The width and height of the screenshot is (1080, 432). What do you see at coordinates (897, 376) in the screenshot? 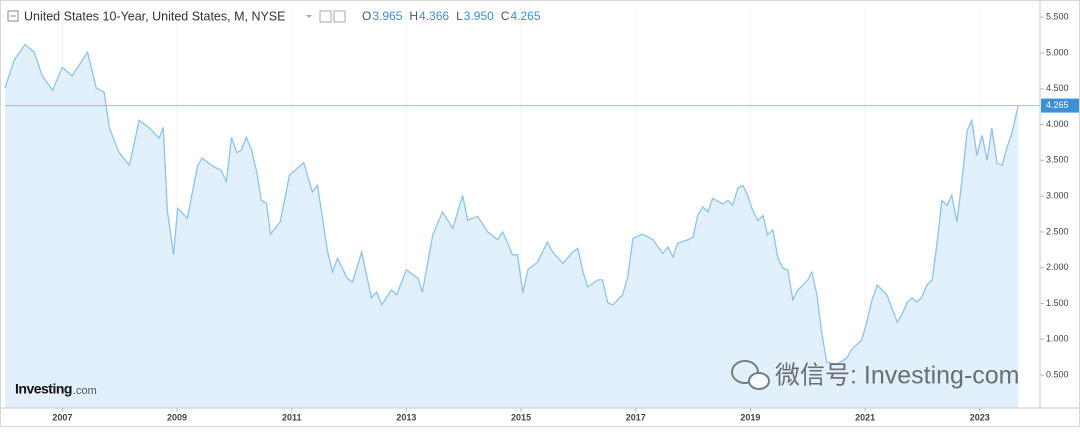
I see `watermark-text: 微信号: Investing-com` at bounding box center [897, 376].